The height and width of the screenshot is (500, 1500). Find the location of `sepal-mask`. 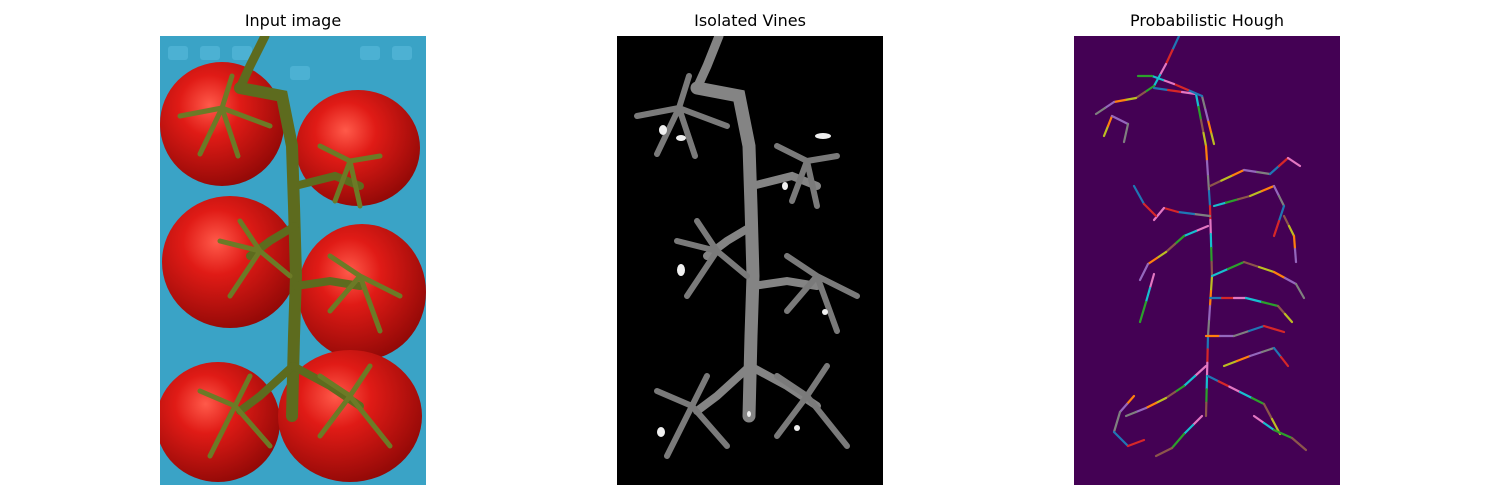

sepal-mask is located at coordinates (747, 266).